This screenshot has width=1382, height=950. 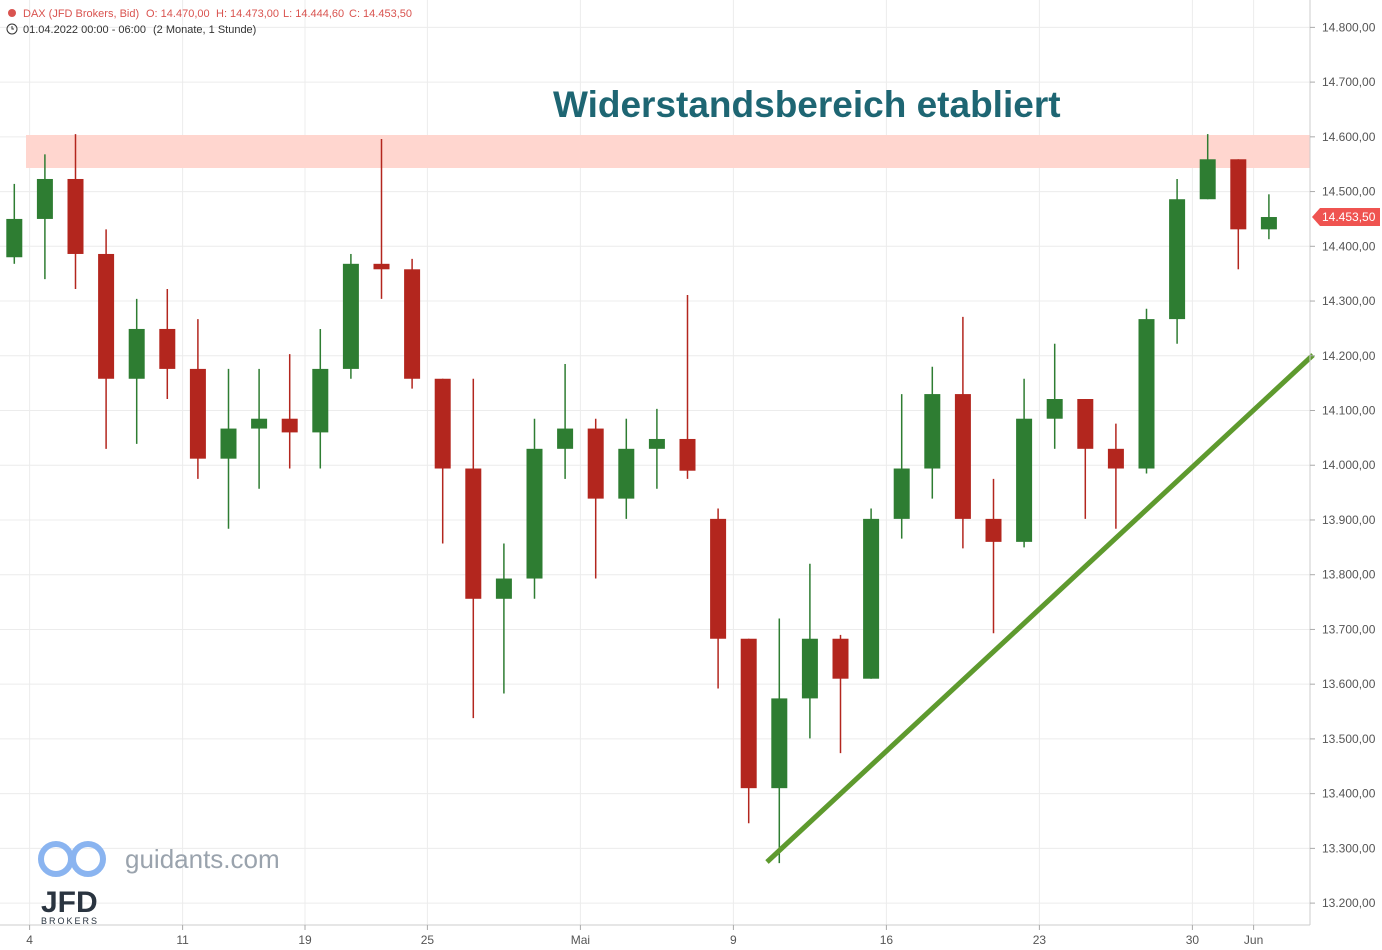 I want to click on logo-subtext: BROKERS, so click(x=70, y=921).